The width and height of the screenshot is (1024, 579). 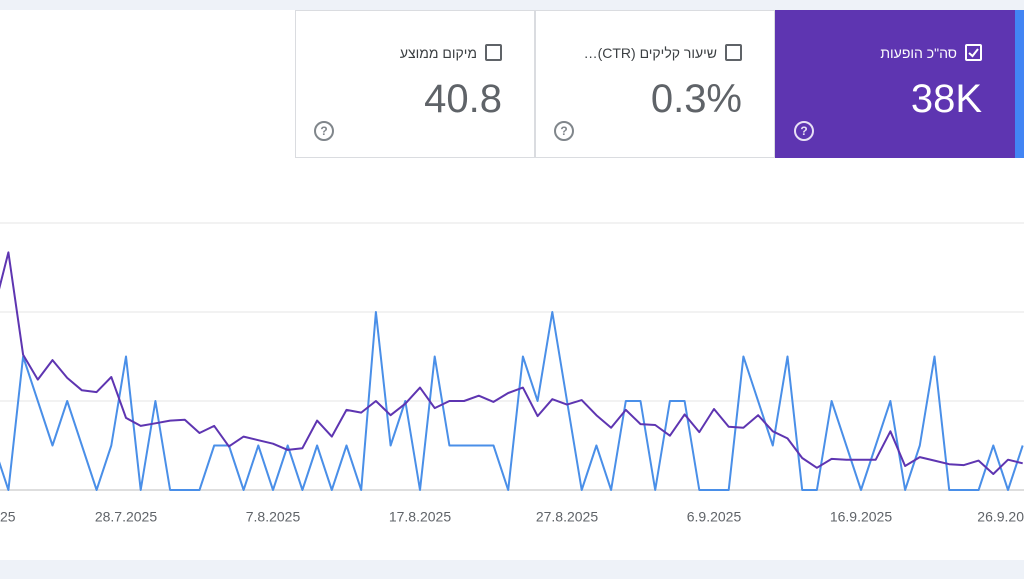 I want to click on metric-card: מיקום ממוצע 40.8?, so click(x=415, y=84).